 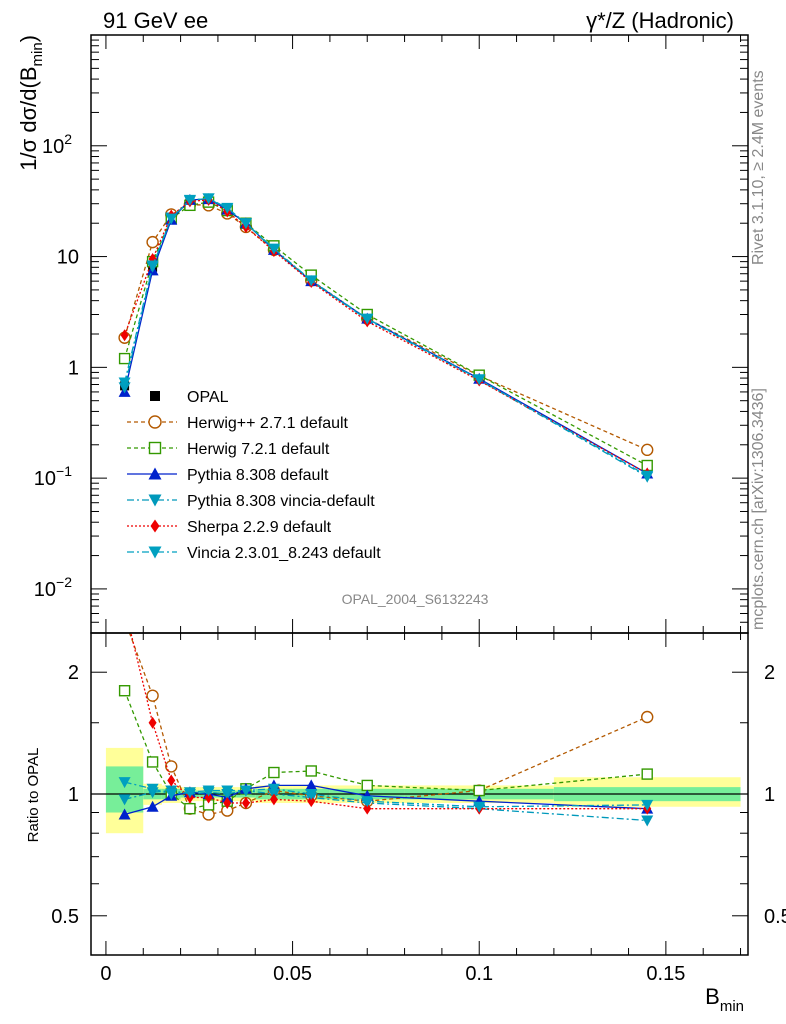 What do you see at coordinates (64, 582) in the screenshot?
I see `main-y-tick-exp: −2` at bounding box center [64, 582].